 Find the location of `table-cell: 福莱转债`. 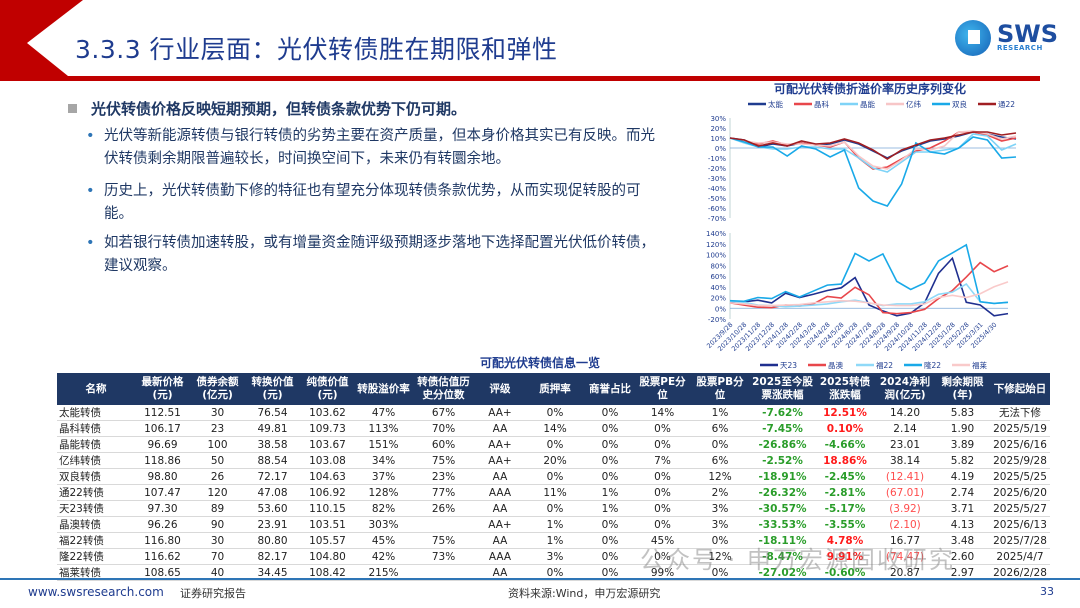

table-cell: 福莱转债 is located at coordinates (96, 572).